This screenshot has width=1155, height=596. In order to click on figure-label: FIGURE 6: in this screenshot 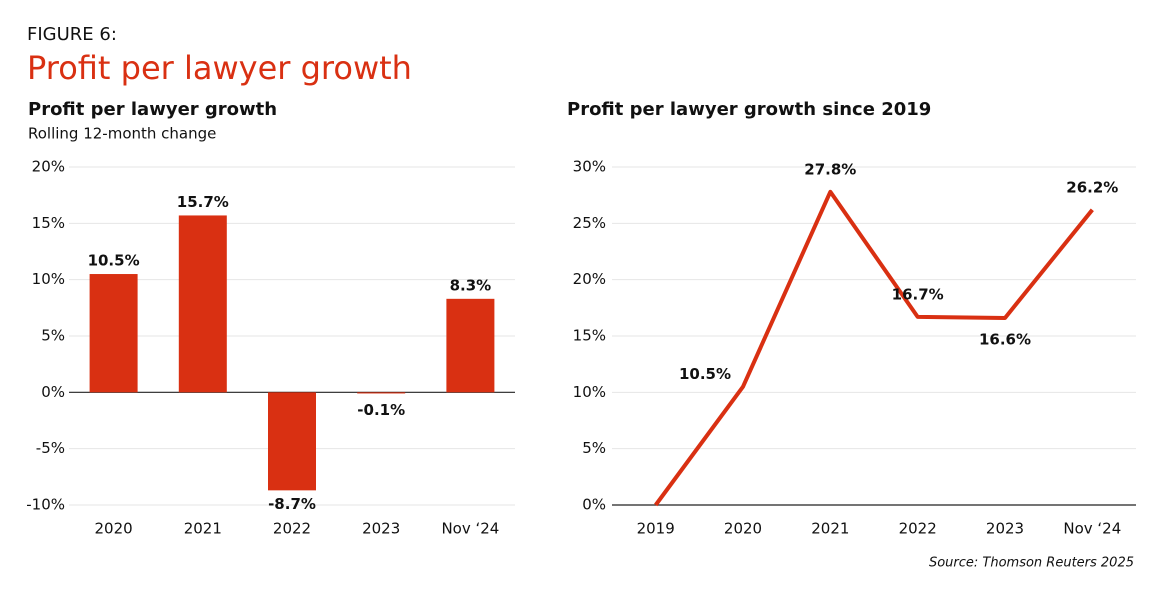, I will do `click(72, 34)`.